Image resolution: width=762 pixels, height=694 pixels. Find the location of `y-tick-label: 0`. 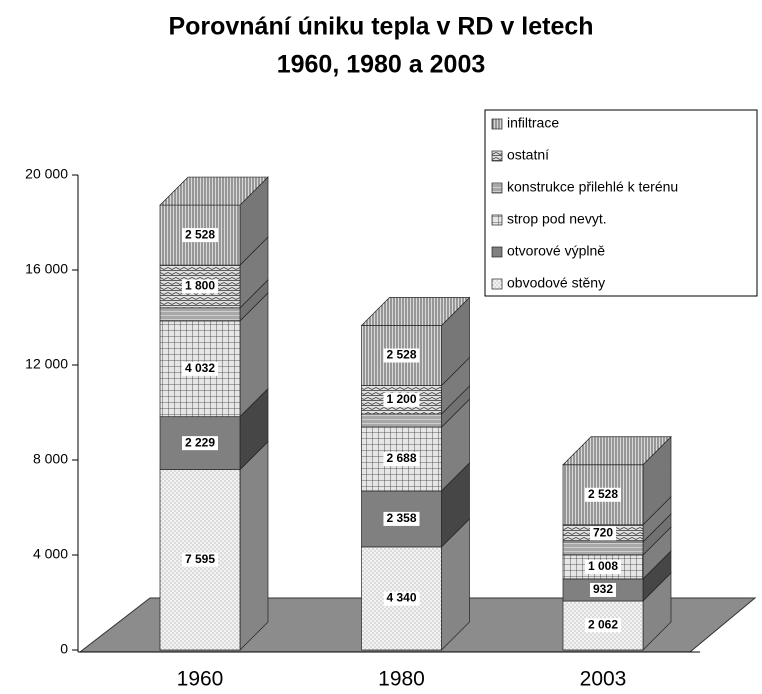

y-tick-label: 0 is located at coordinates (64, 649).